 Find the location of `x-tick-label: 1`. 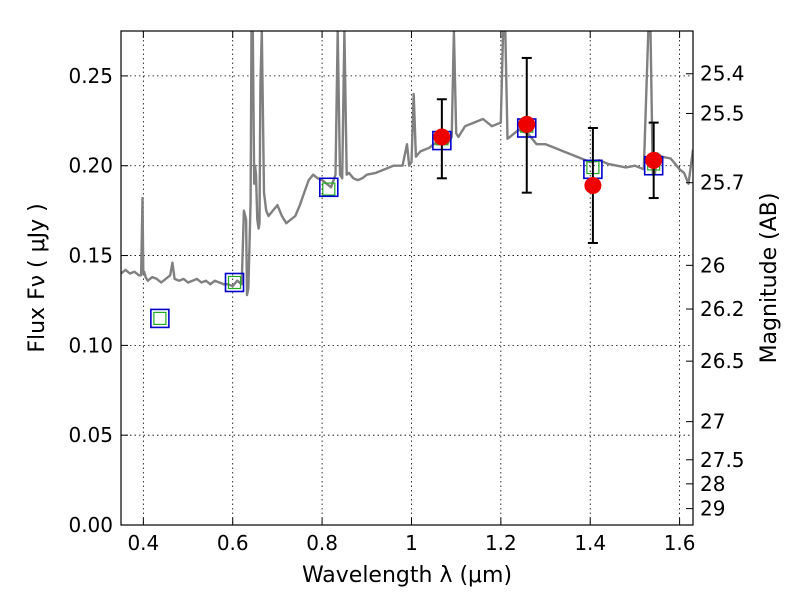

x-tick-label: 1 is located at coordinates (411, 543).